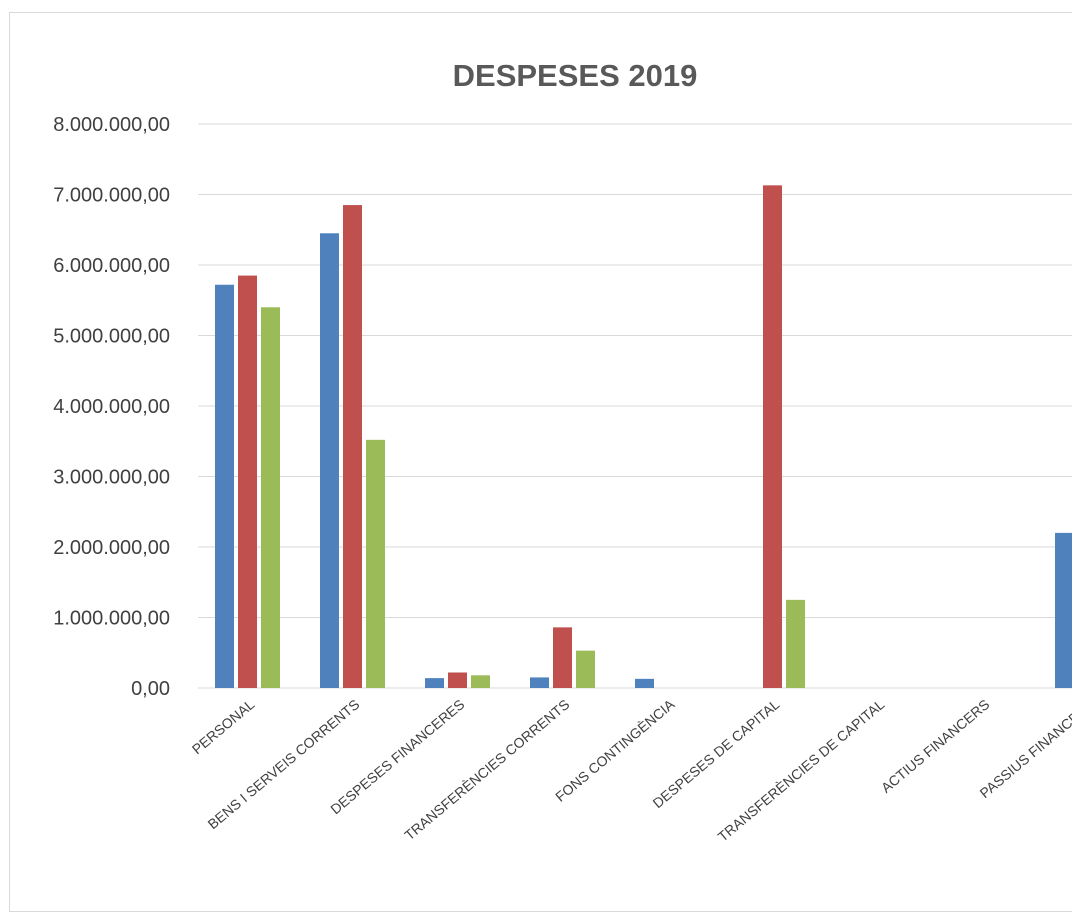  What do you see at coordinates (486, 769) in the screenshot?
I see `x-tick-label: TRANSFERÈNCIES CORRENTS` at bounding box center [486, 769].